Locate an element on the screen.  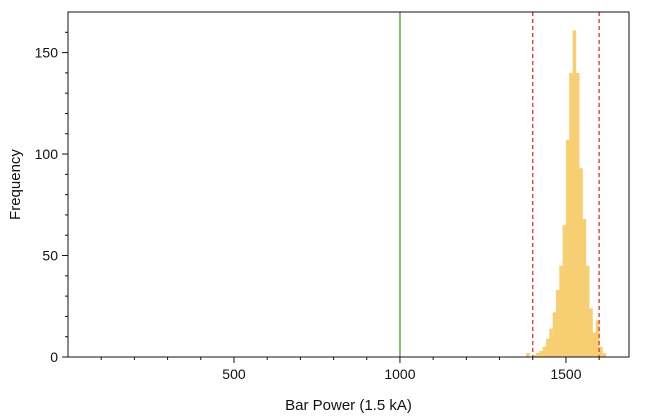
y-tick-label: 100 is located at coordinates (47, 154).